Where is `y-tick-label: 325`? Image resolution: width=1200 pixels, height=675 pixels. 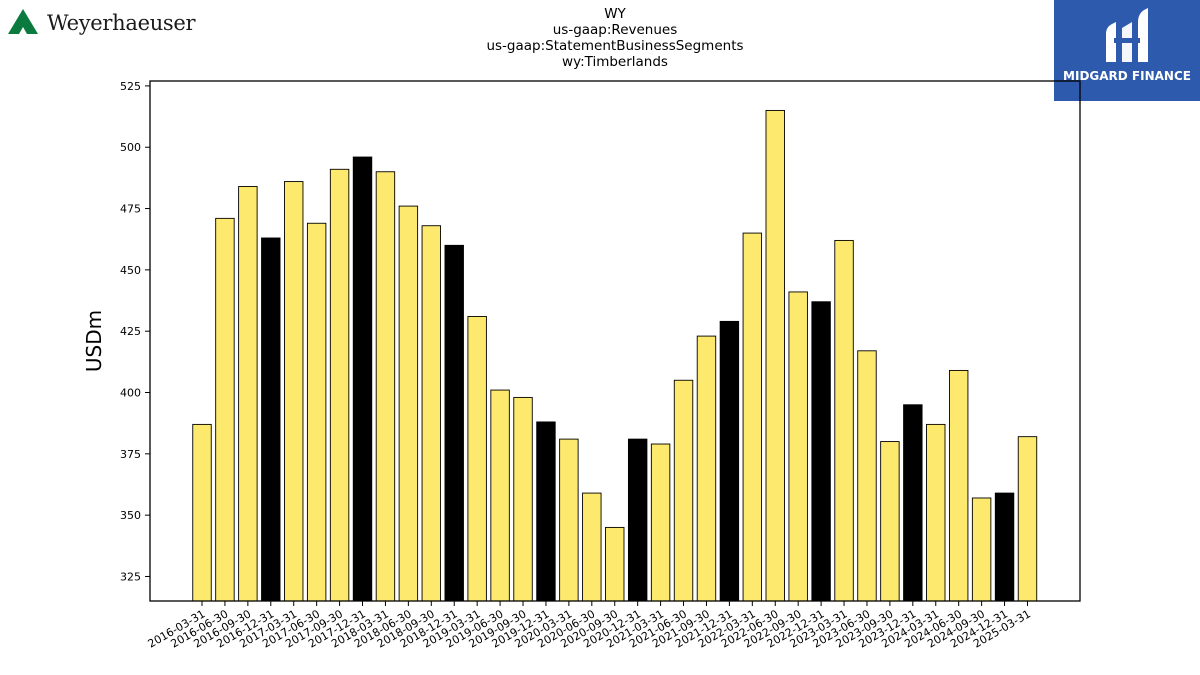
y-tick-label: 325 is located at coordinates (130, 576).